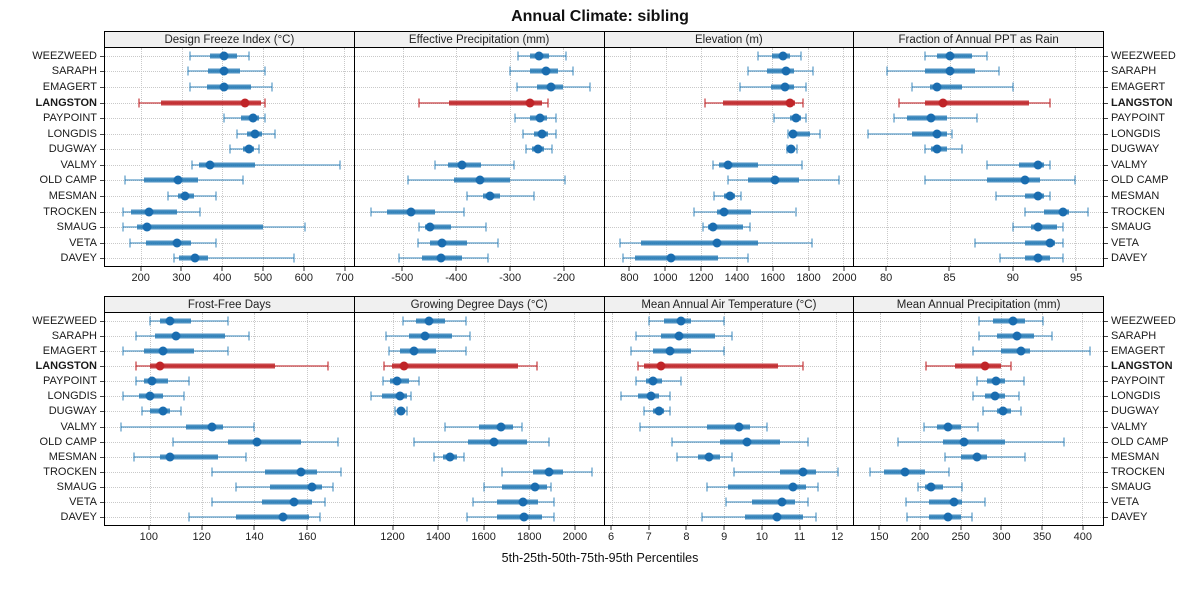  Describe the element at coordinates (978, 278) in the screenshot. I see `panel-axis-fraction-of-annual-ppt-as-rain: 80 85 90 95` at that location.